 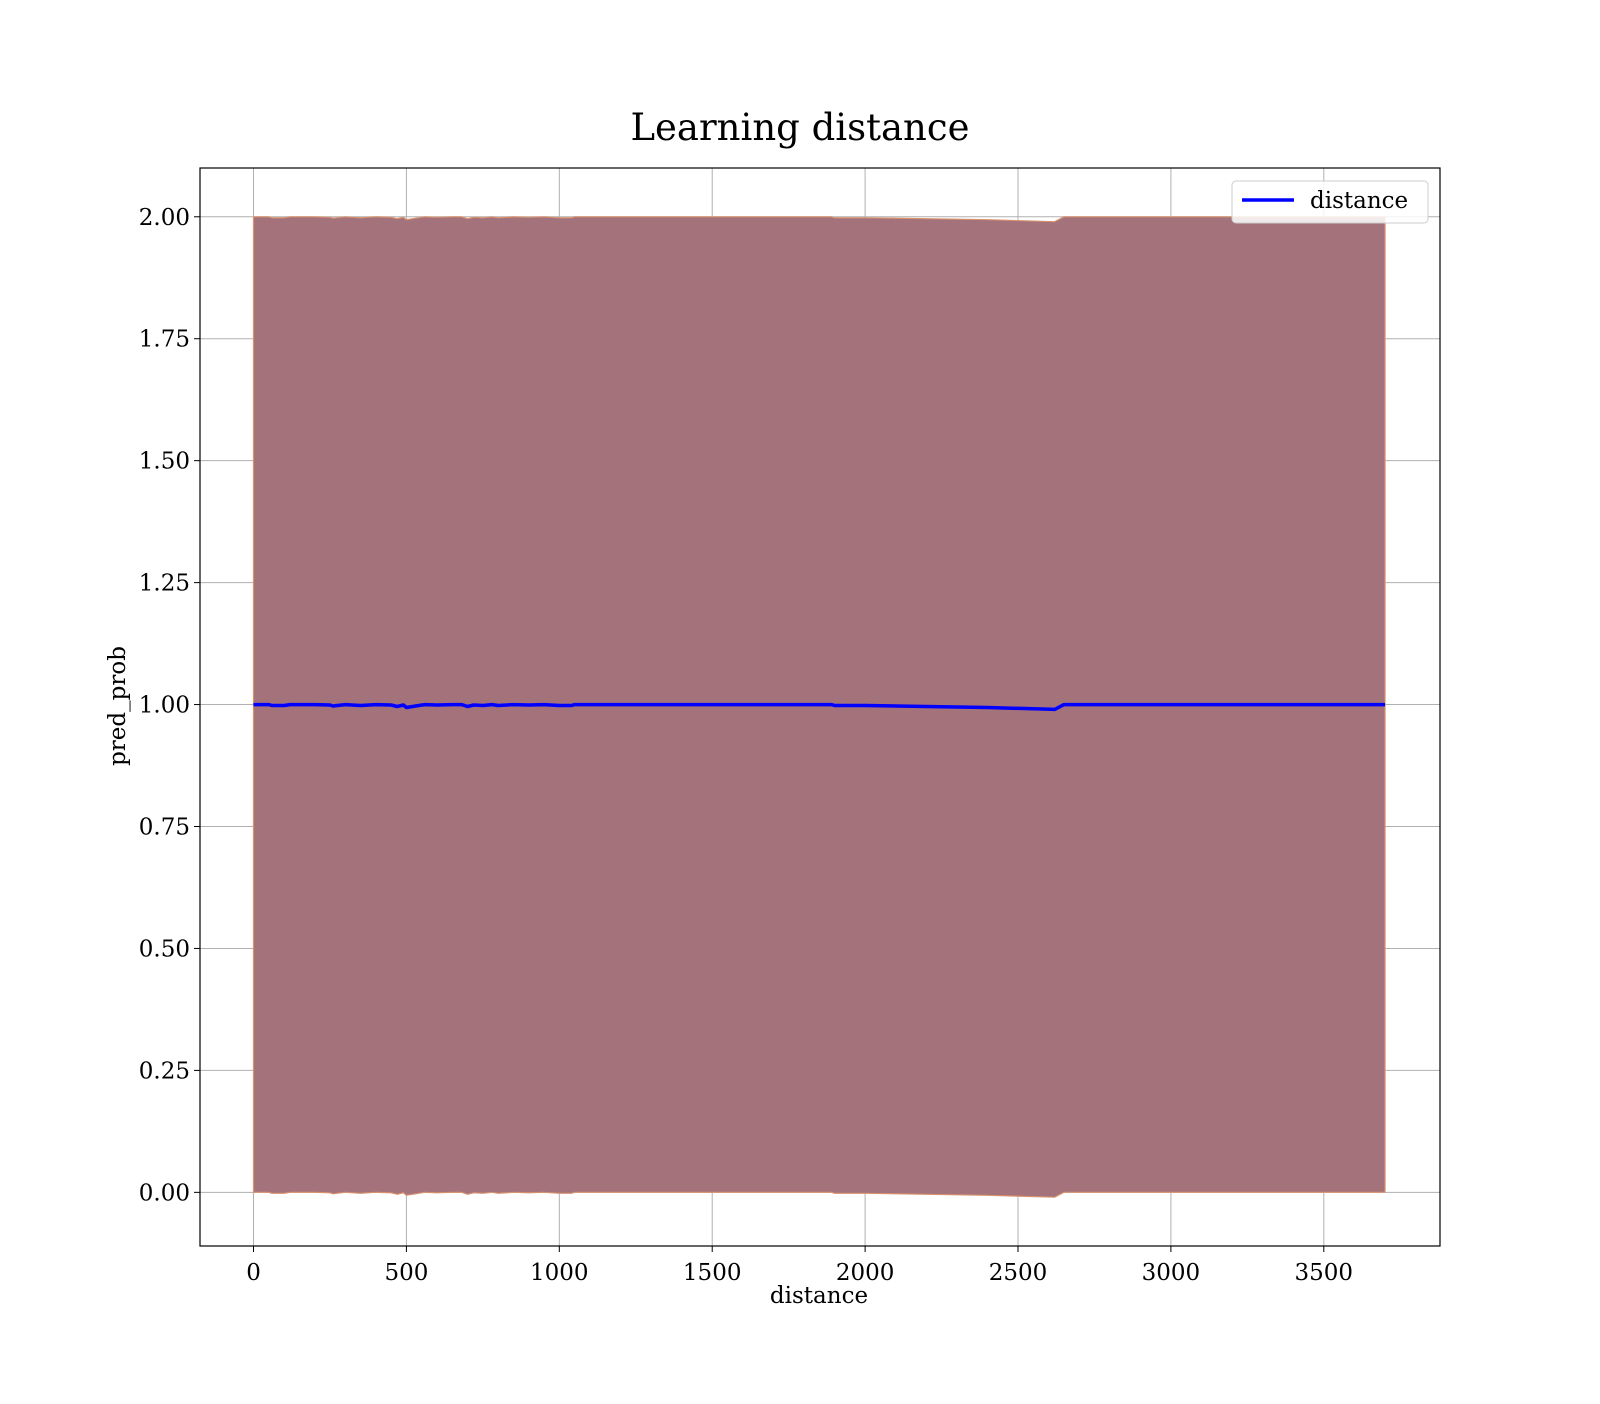 What do you see at coordinates (164, 706) in the screenshot?
I see `y-tick-label: 1.00` at bounding box center [164, 706].